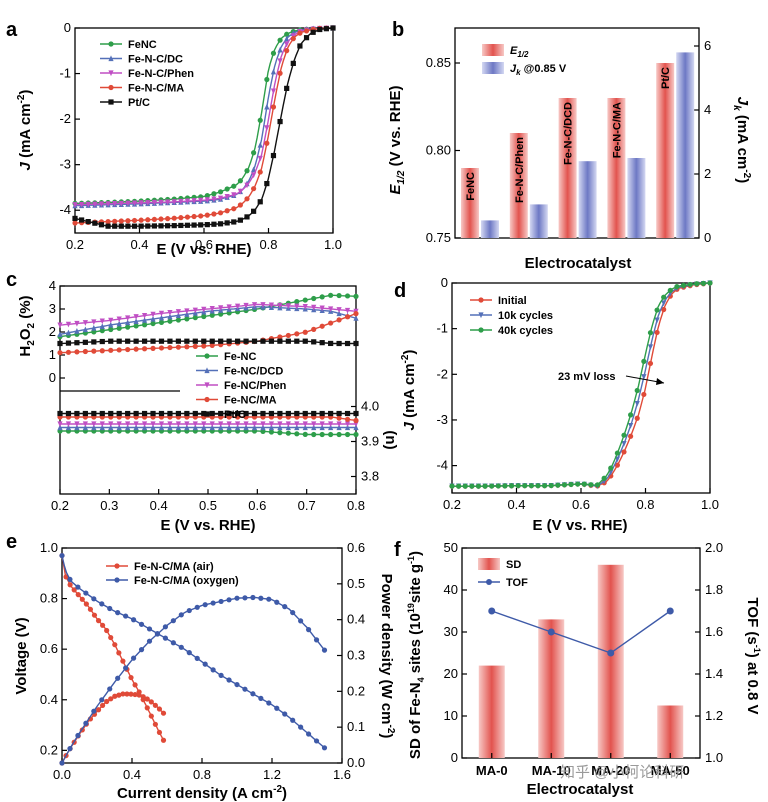 The image size is (768, 802). What do you see at coordinates (12, 30) in the screenshot?
I see `panel-a-letter: a` at bounding box center [12, 30].